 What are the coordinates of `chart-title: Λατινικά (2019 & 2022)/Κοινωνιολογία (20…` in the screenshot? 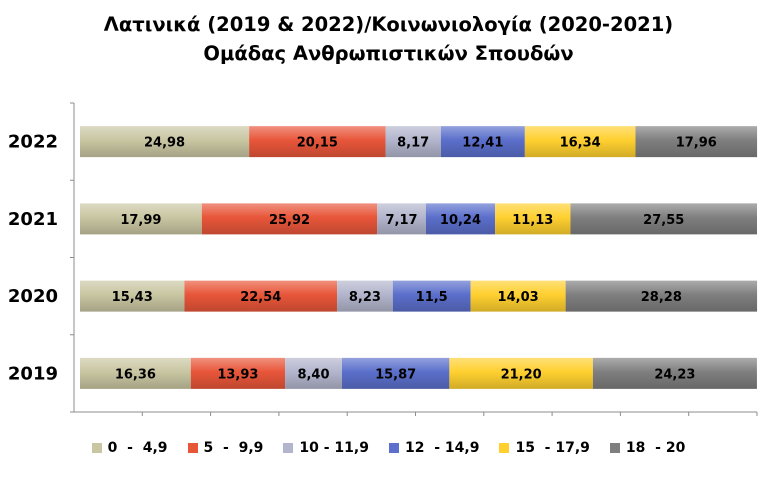 It's located at (388, 39).